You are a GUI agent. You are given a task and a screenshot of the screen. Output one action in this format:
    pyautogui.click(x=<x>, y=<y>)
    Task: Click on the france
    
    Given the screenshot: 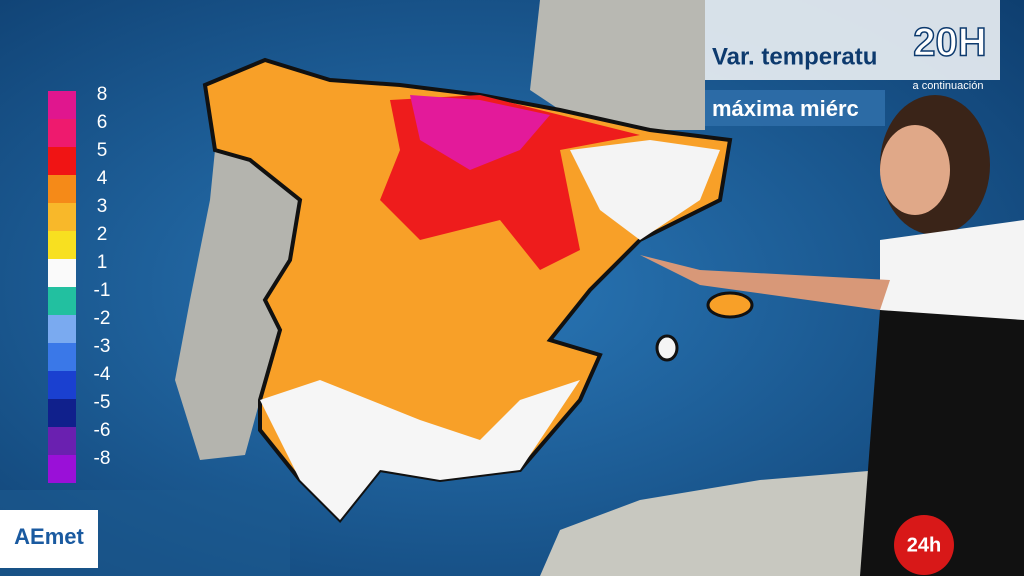 What is the action you would take?
    pyautogui.click(x=617, y=65)
    